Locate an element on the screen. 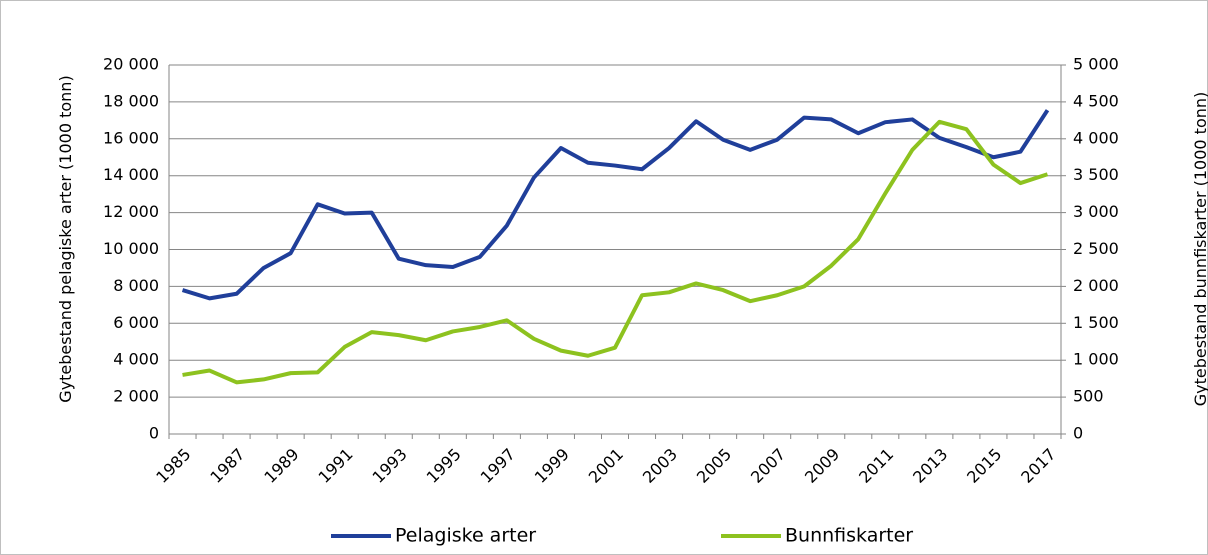 The width and height of the screenshot is (1208, 555). y2-tick-label: 3 500 is located at coordinates (1096, 174).